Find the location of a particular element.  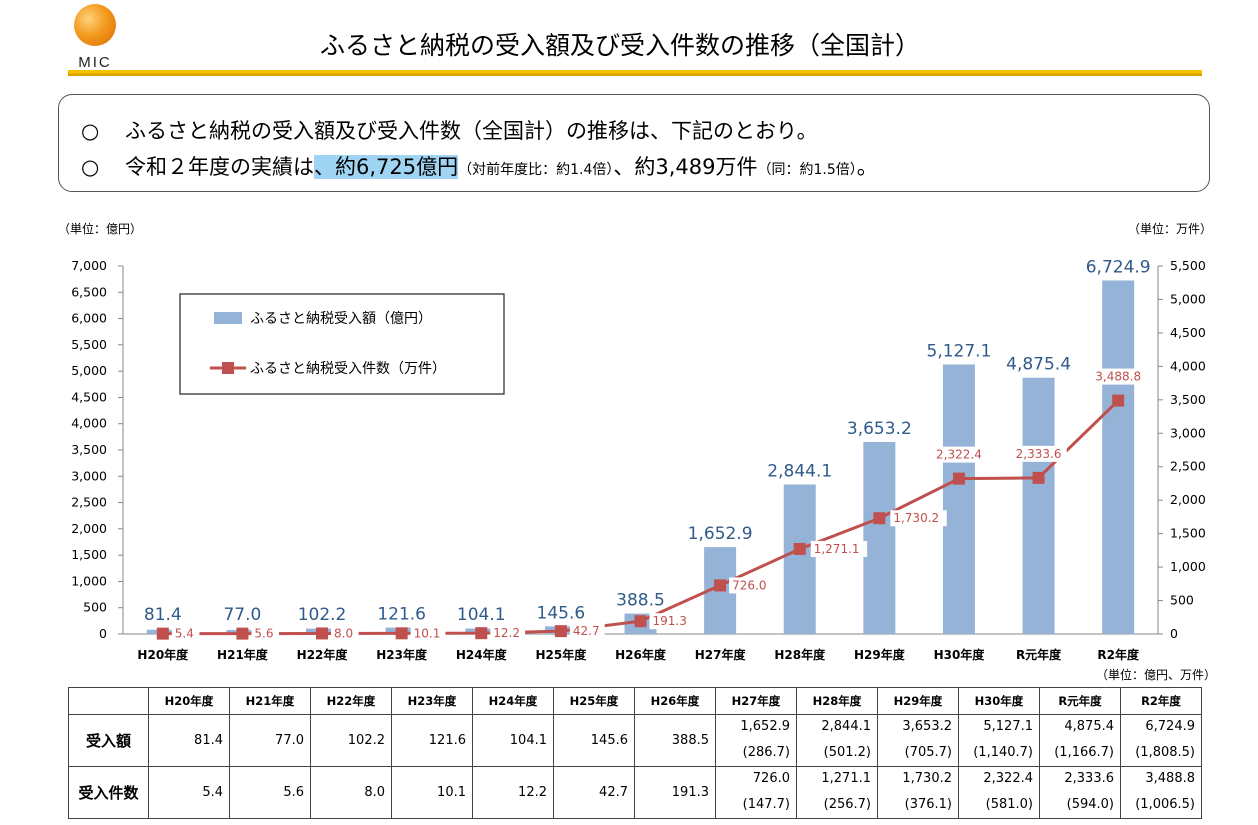

table-cell: 1,730.2 (376.1) is located at coordinates (918, 792).